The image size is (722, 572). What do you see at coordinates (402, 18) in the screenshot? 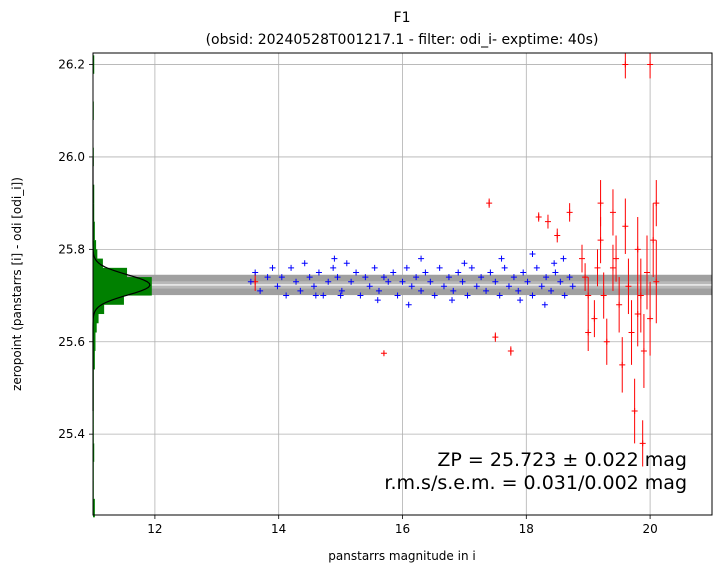
I see `chart-title: F1` at bounding box center [402, 18].